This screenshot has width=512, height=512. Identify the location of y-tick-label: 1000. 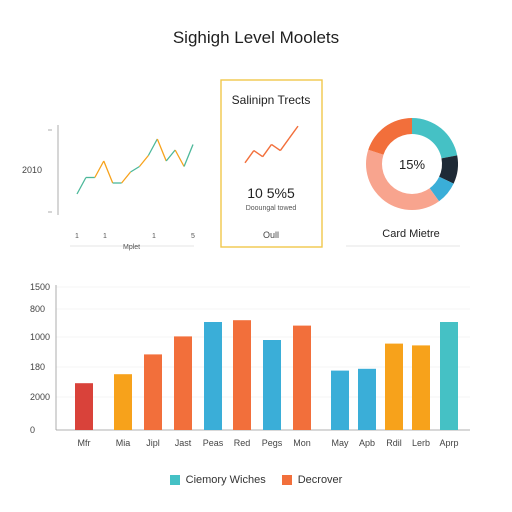
(40, 337).